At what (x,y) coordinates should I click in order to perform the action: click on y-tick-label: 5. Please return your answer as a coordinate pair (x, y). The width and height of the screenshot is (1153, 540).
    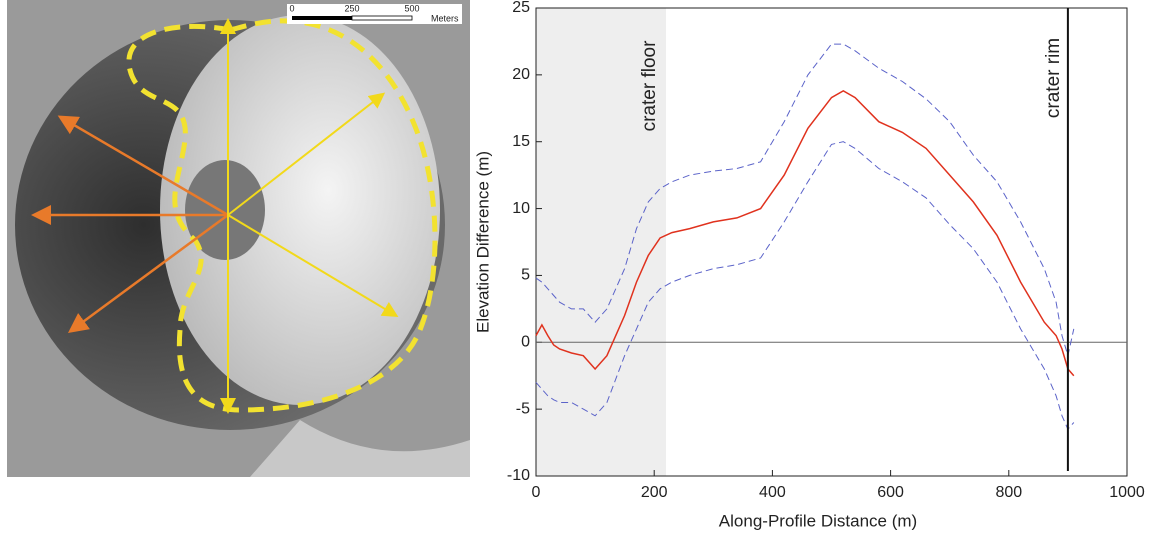
    Looking at the image, I should click on (525, 275).